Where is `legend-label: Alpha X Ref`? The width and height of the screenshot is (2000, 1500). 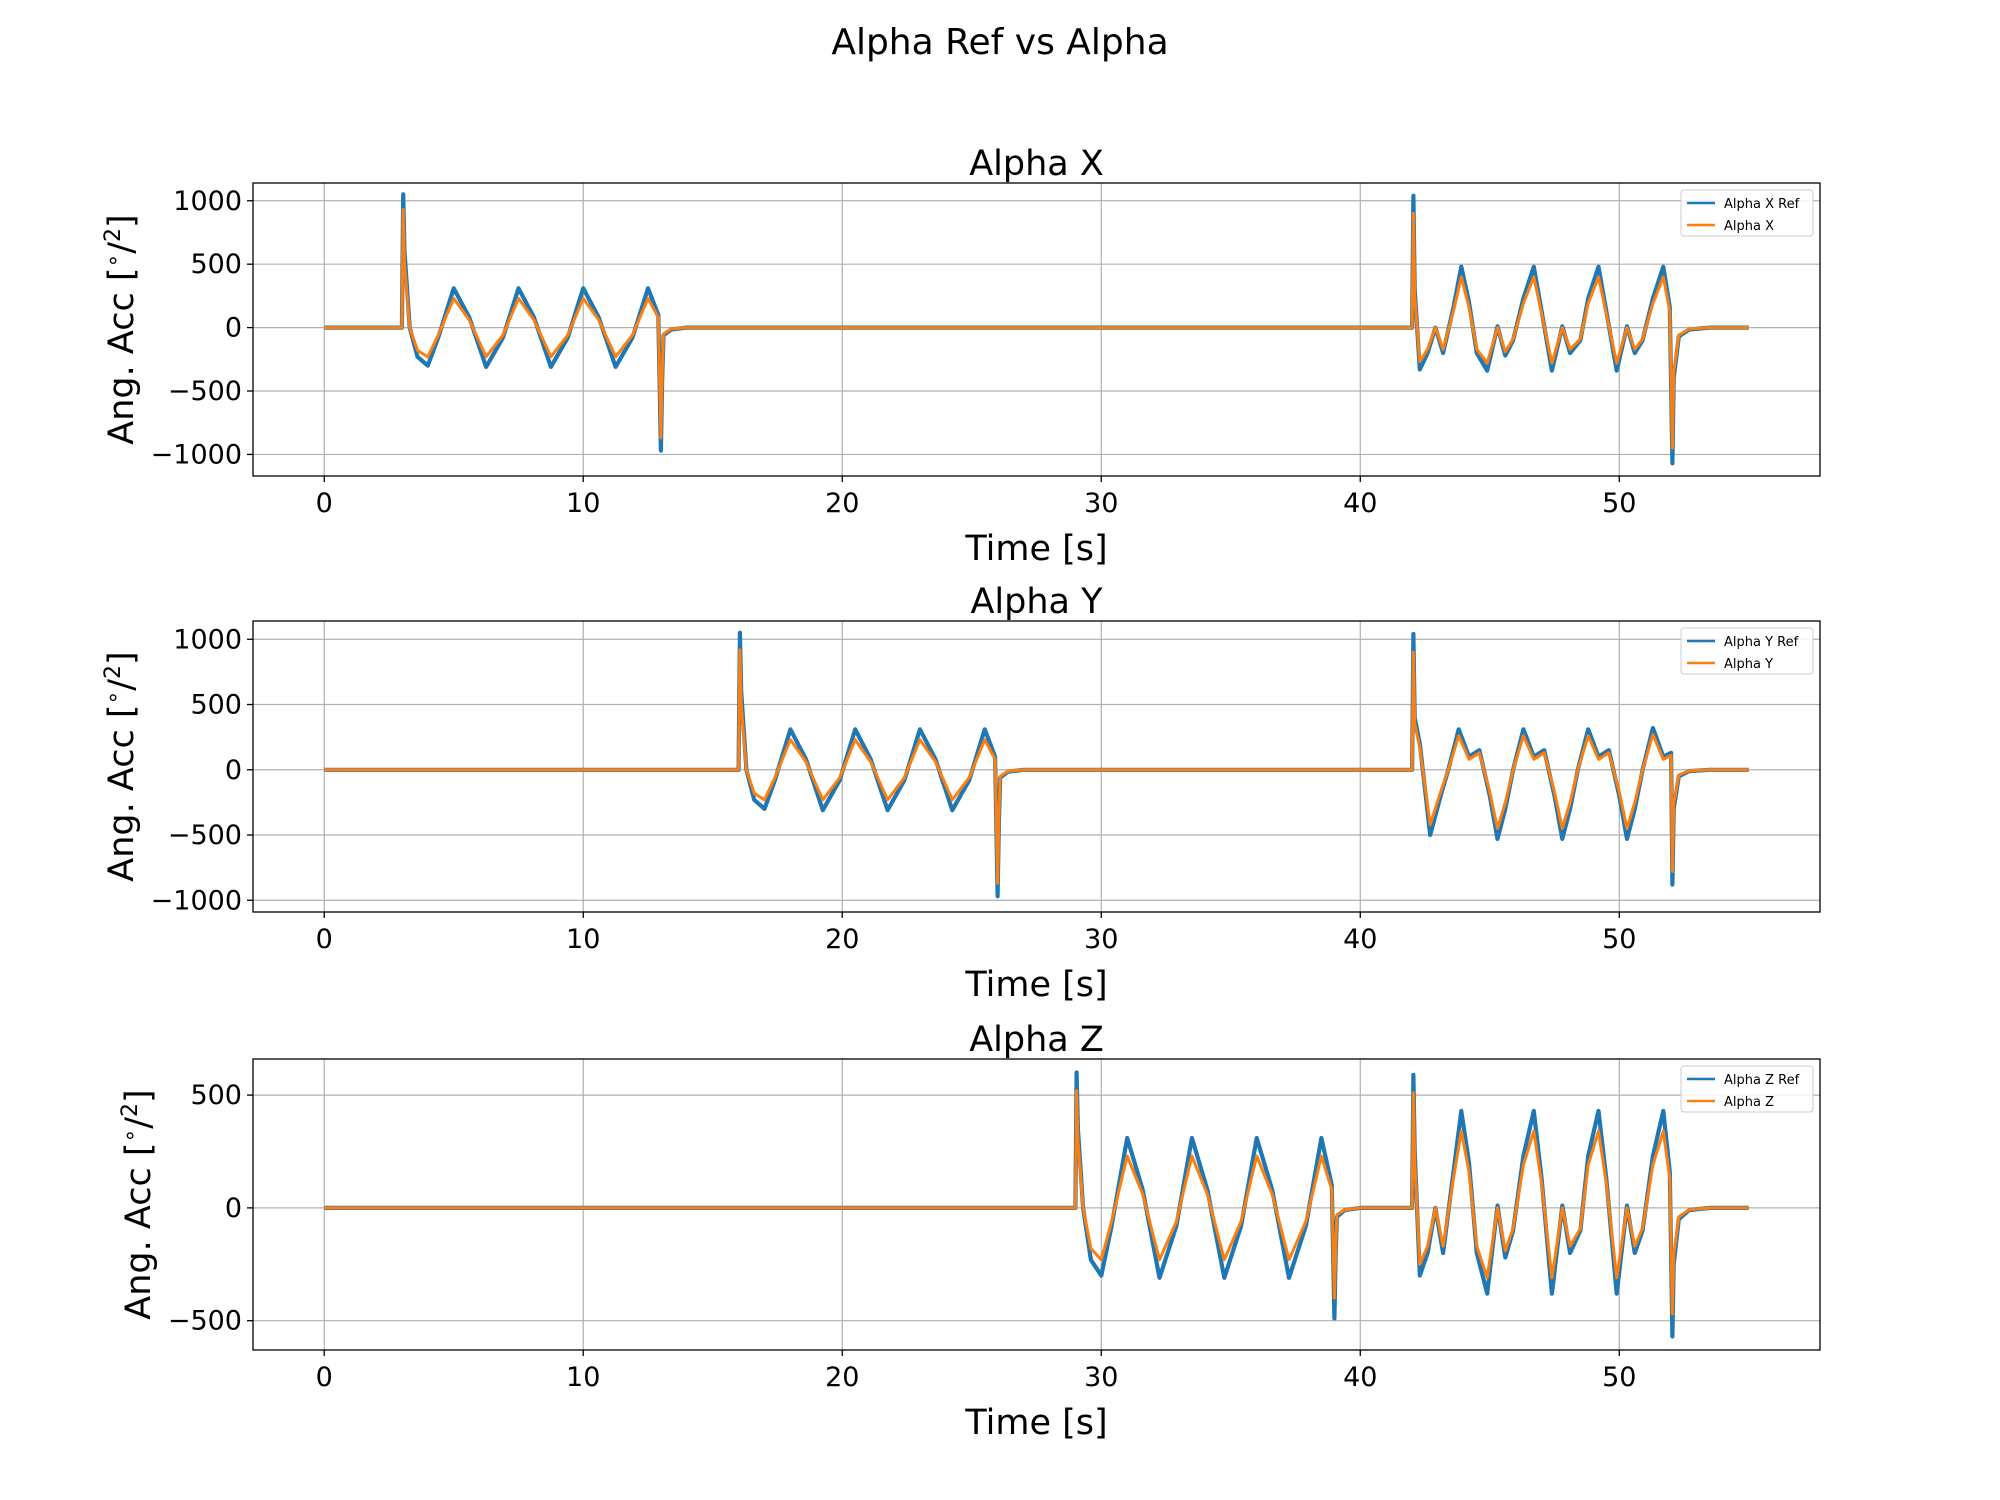 legend-label: Alpha X Ref is located at coordinates (1762, 204).